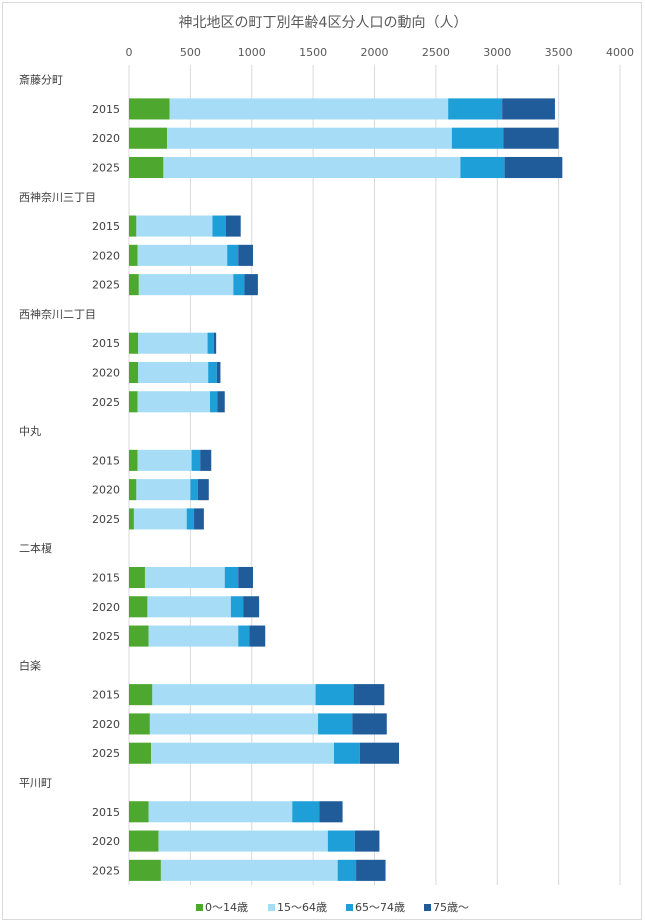 The height and width of the screenshot is (923, 645). What do you see at coordinates (41, 80) in the screenshot?
I see `group-label: 斎藤分町` at bounding box center [41, 80].